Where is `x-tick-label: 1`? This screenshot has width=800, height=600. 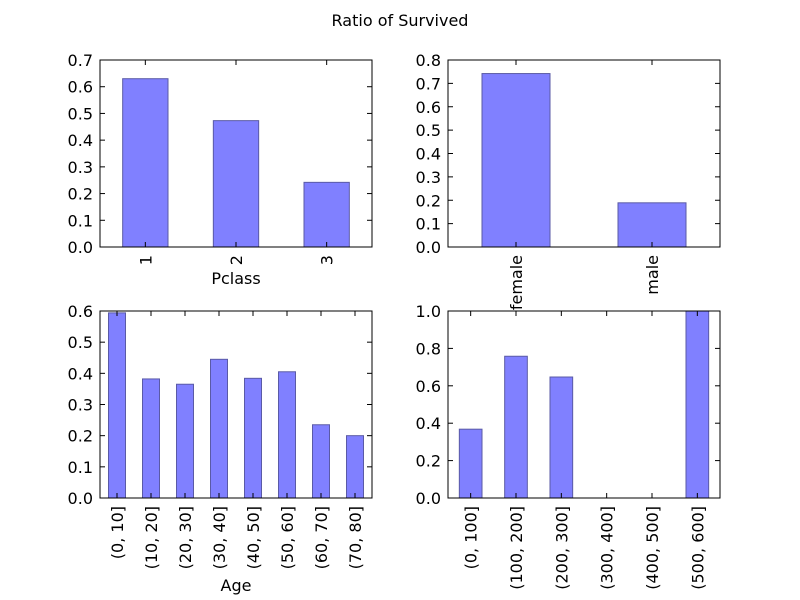 x-tick-label: 1 is located at coordinates (145, 260).